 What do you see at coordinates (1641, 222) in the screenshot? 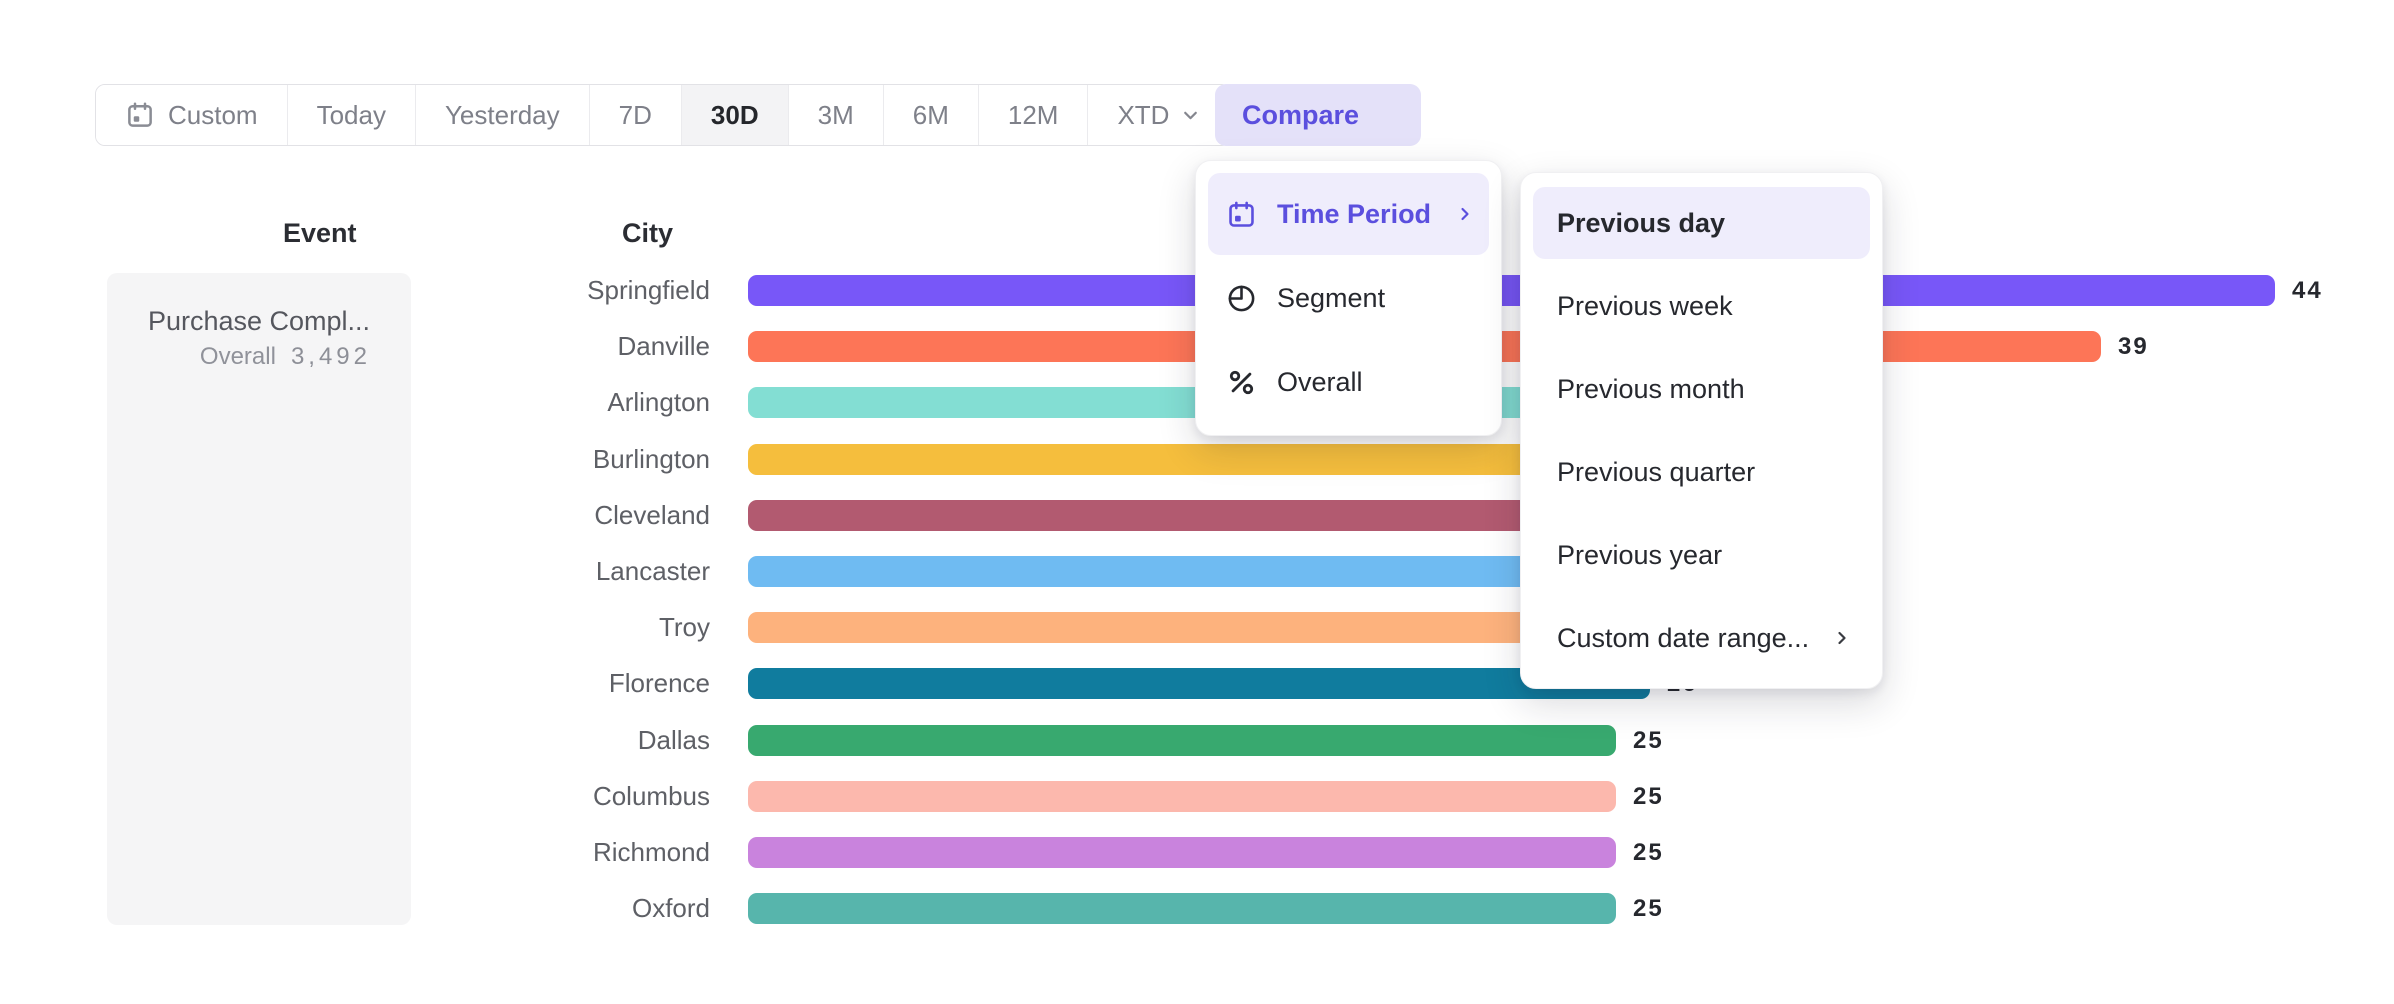
I see `time-period-option-label: Previous day` at bounding box center [1641, 222].